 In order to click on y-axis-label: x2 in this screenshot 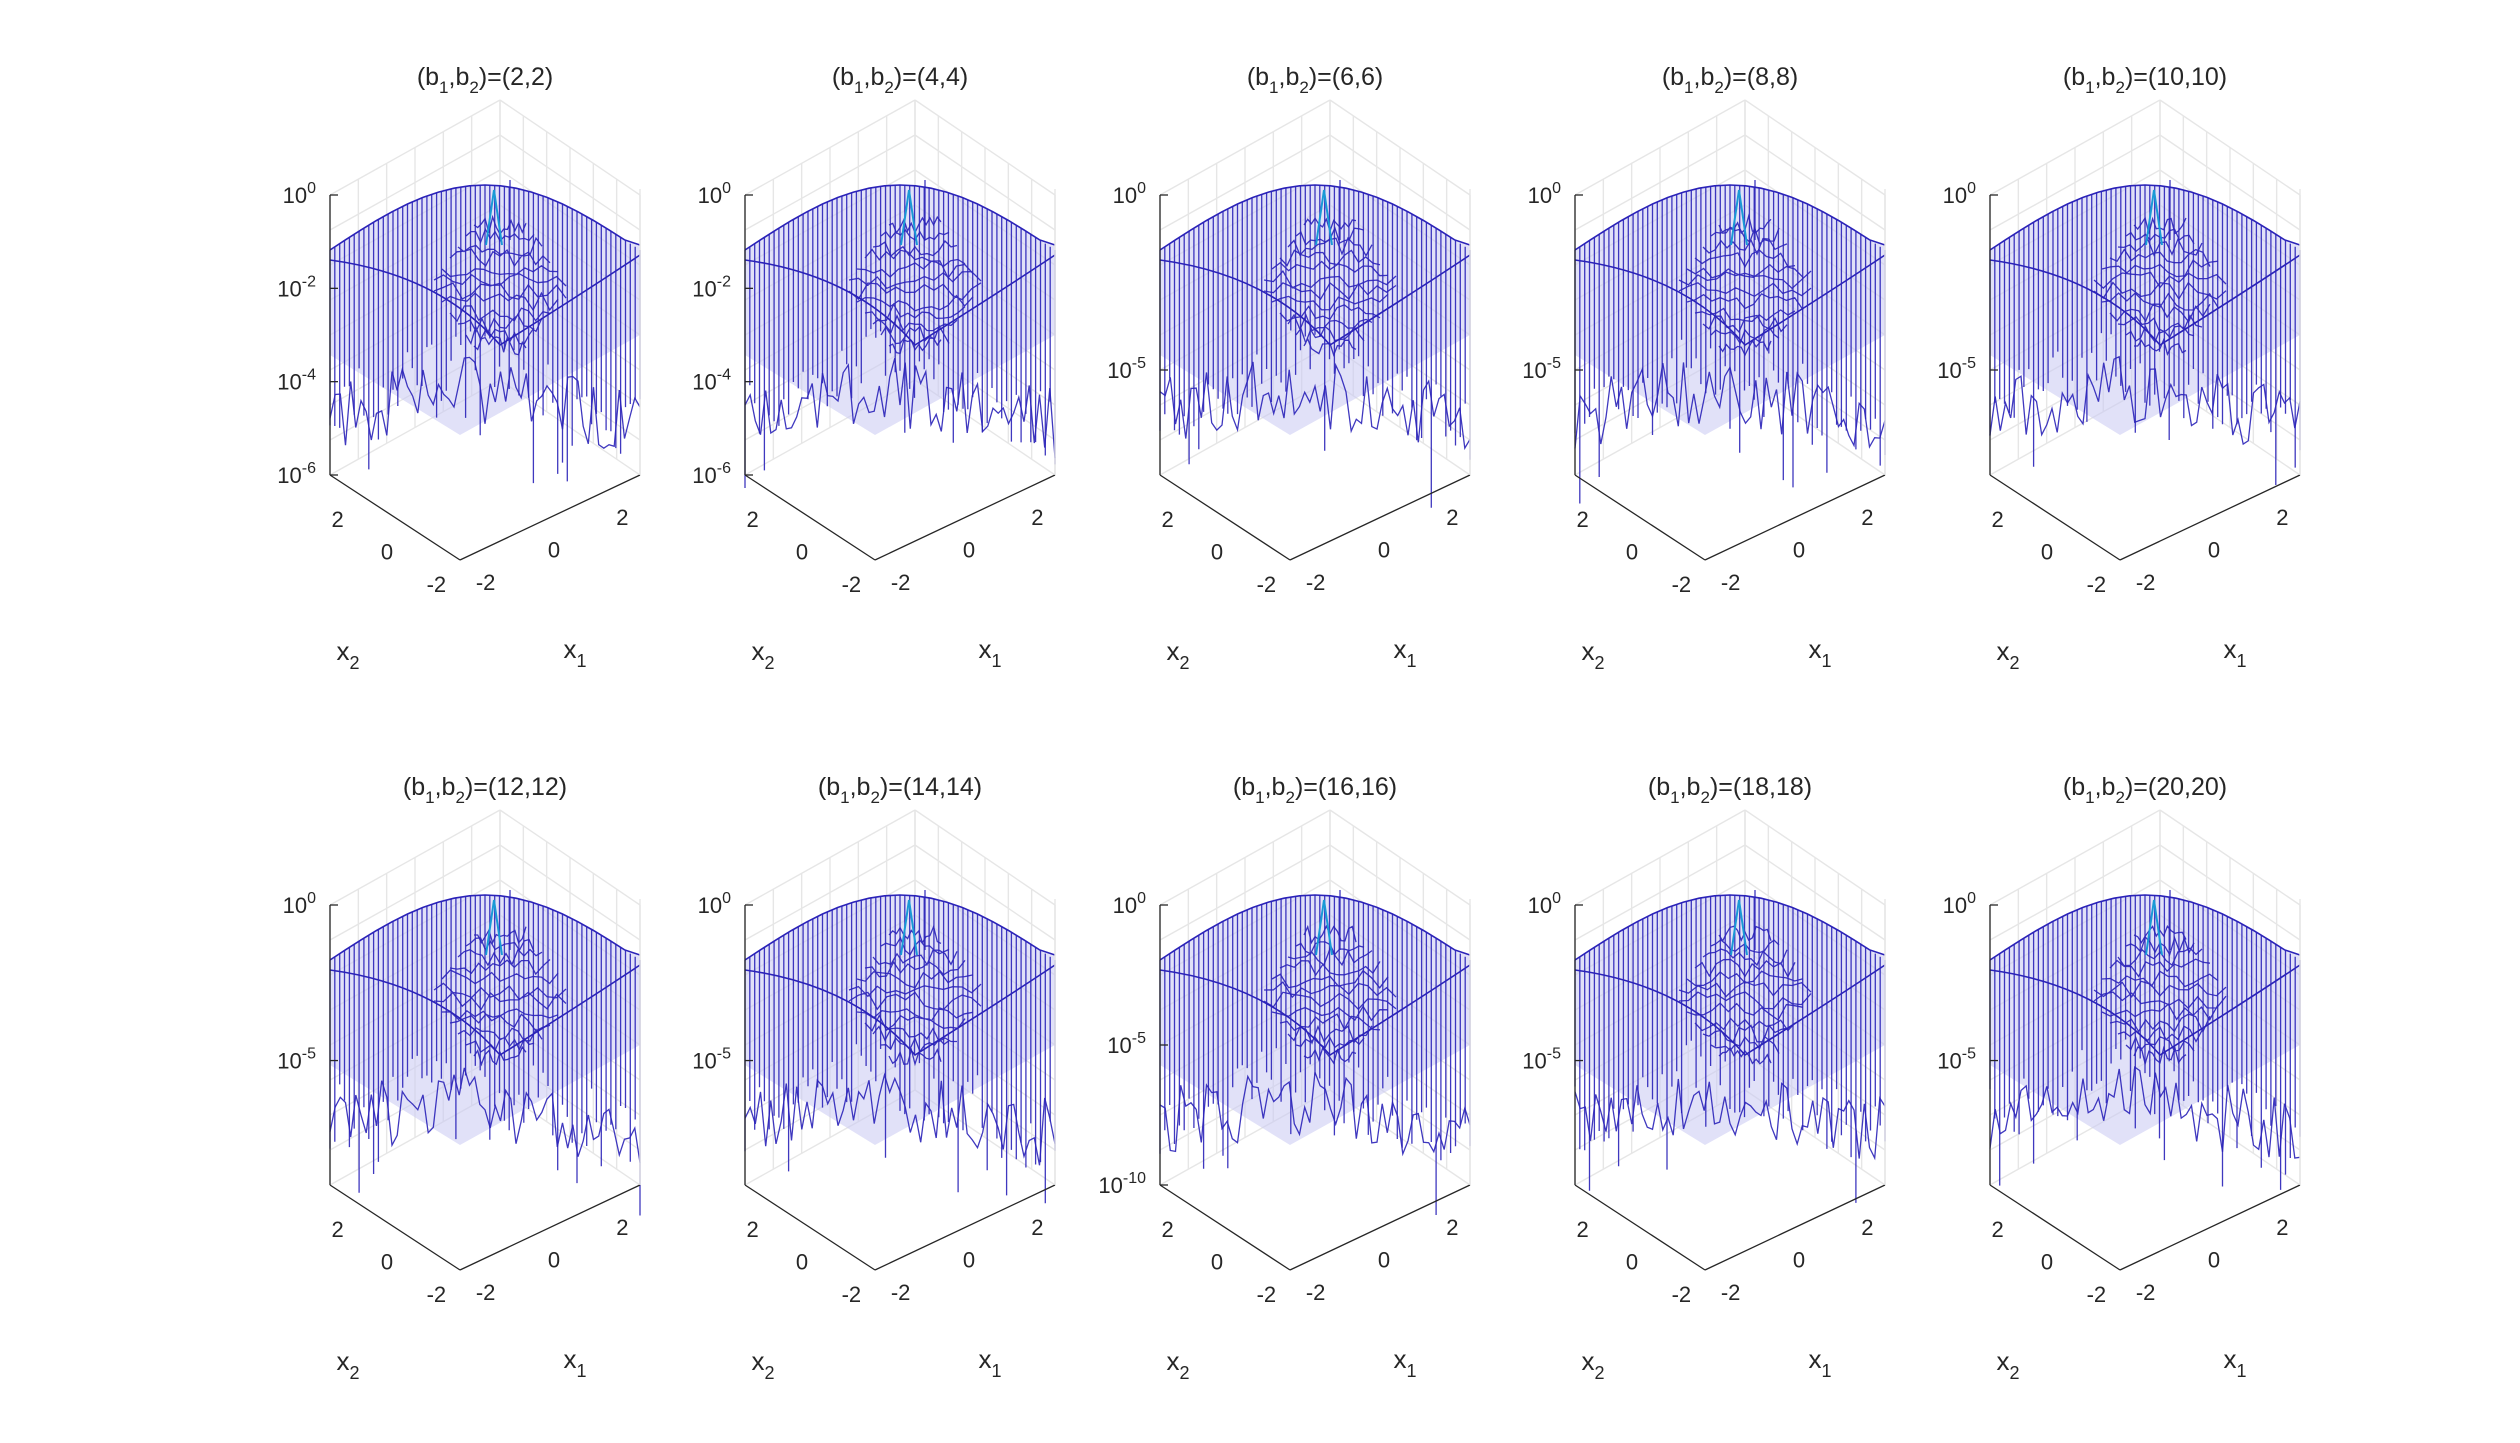, I will do `click(1592, 654)`.